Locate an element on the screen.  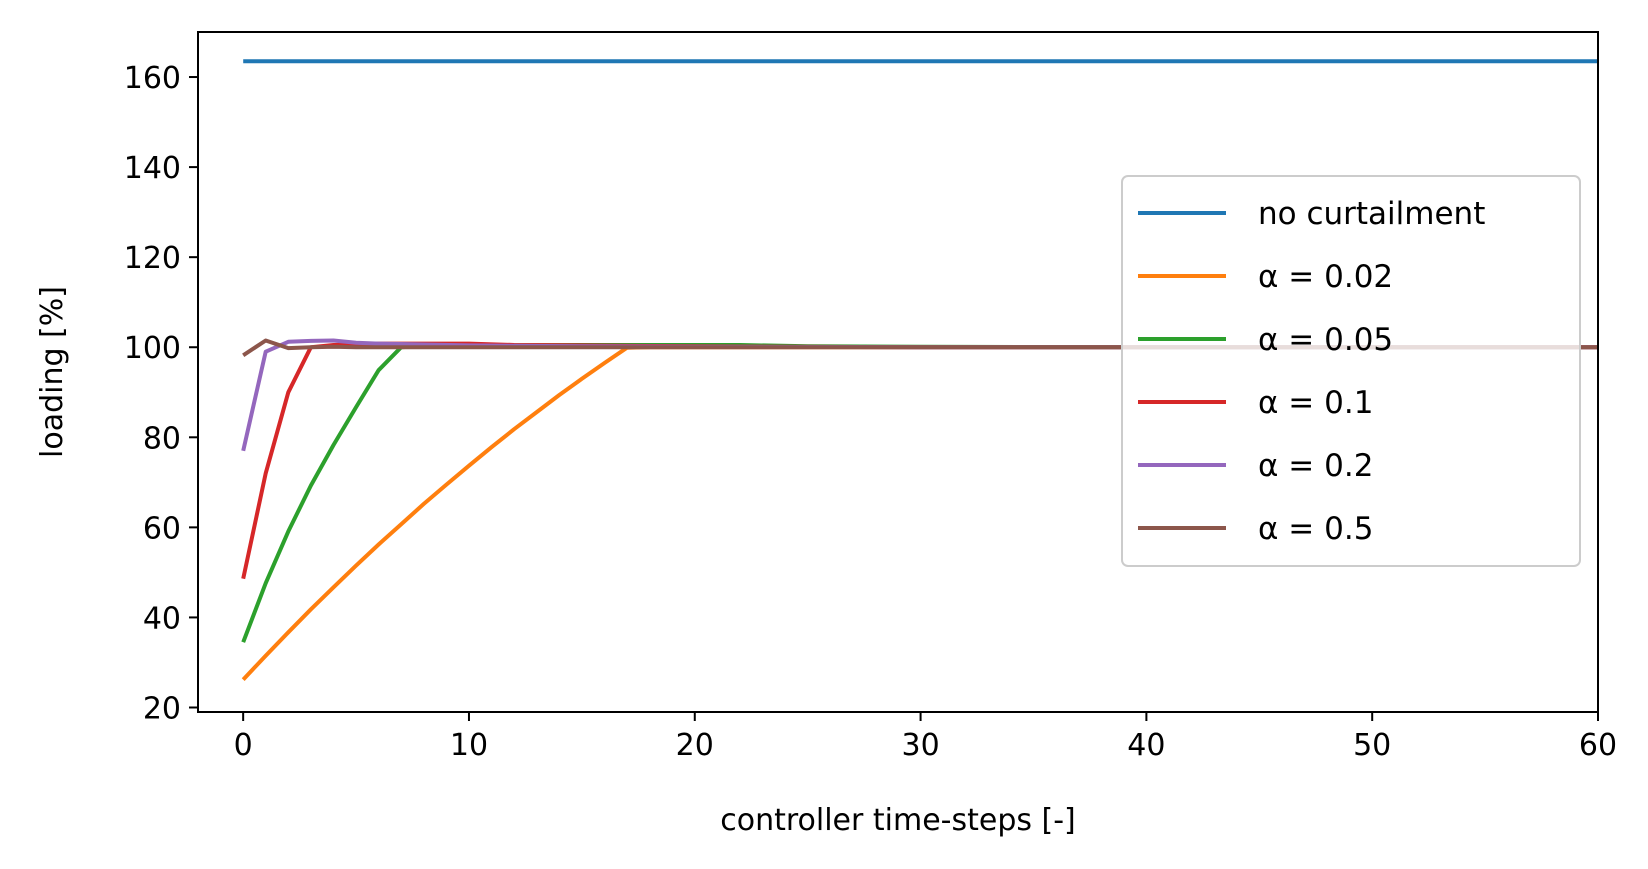
legend-label: α = 0.05 is located at coordinates (1325, 340).